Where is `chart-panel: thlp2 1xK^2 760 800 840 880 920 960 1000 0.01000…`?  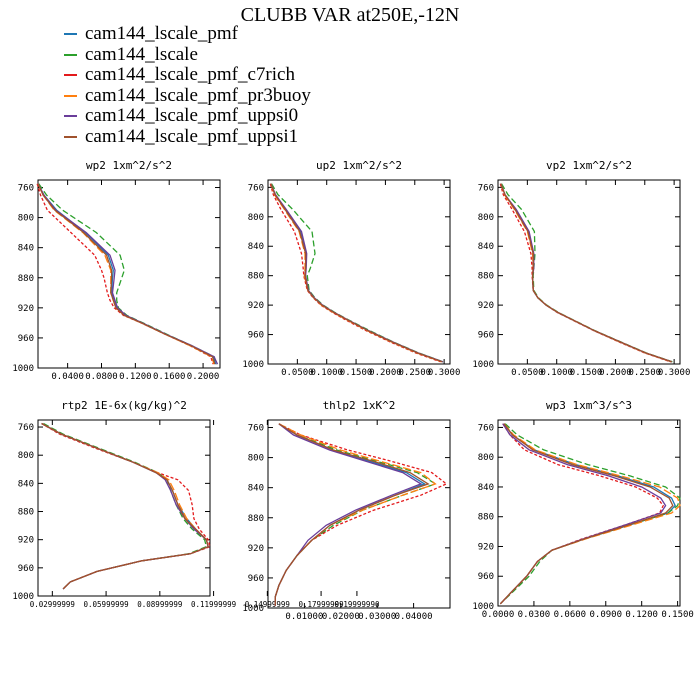
chart-panel: thlp2 1xK^2 760 800 840 880 920 960 1000 0.01000… is located at coordinates (346, 510).